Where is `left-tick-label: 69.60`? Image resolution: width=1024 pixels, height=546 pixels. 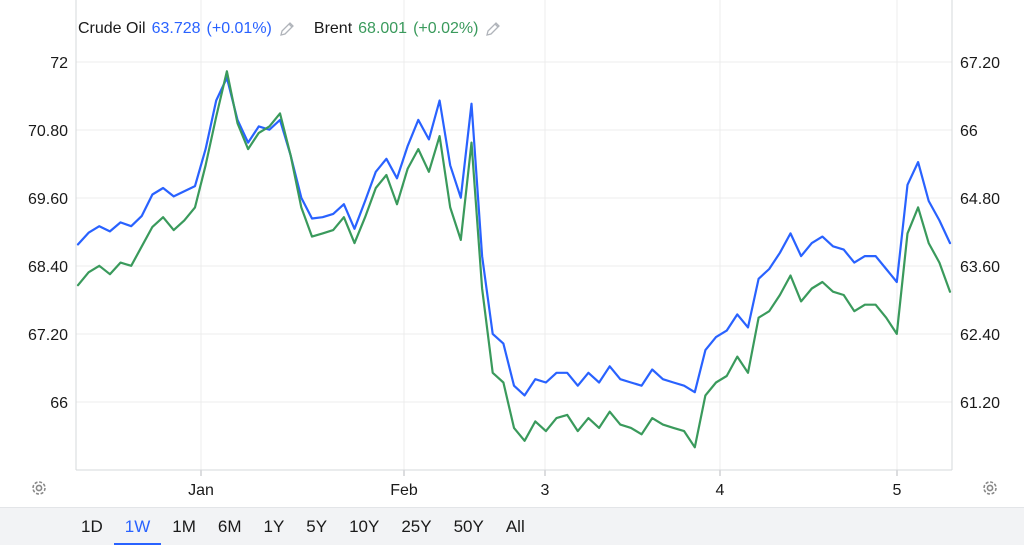
left-tick-label: 69.60 is located at coordinates (48, 199).